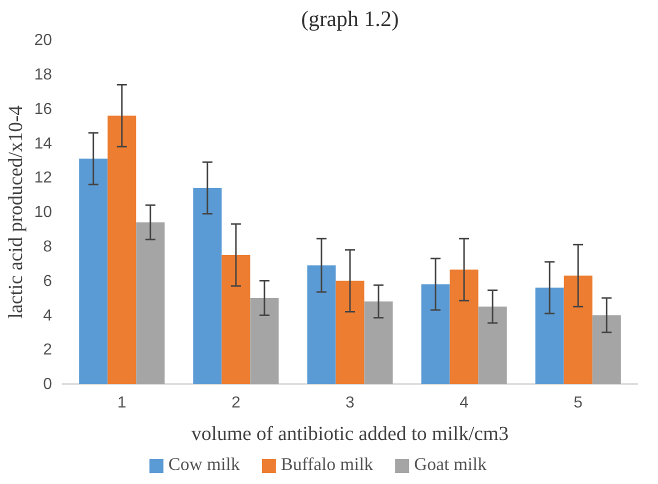 This screenshot has height=484, width=658. What do you see at coordinates (121, 403) in the screenshot?
I see `x-tick-label: 1` at bounding box center [121, 403].